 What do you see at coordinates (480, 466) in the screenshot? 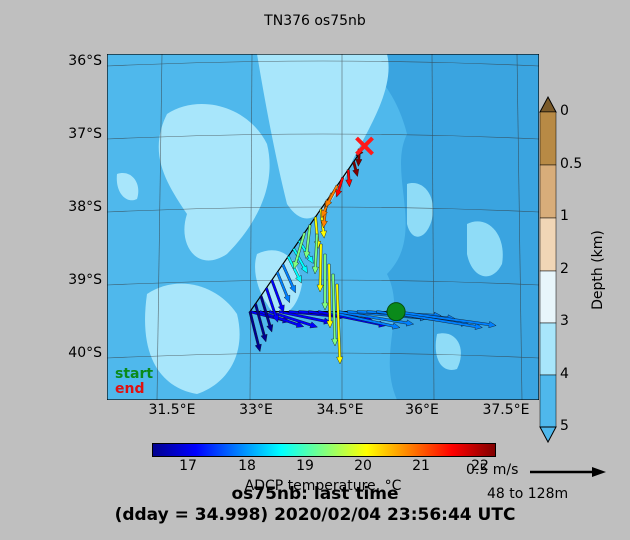
I see `temperature-tick: 22` at bounding box center [480, 466].